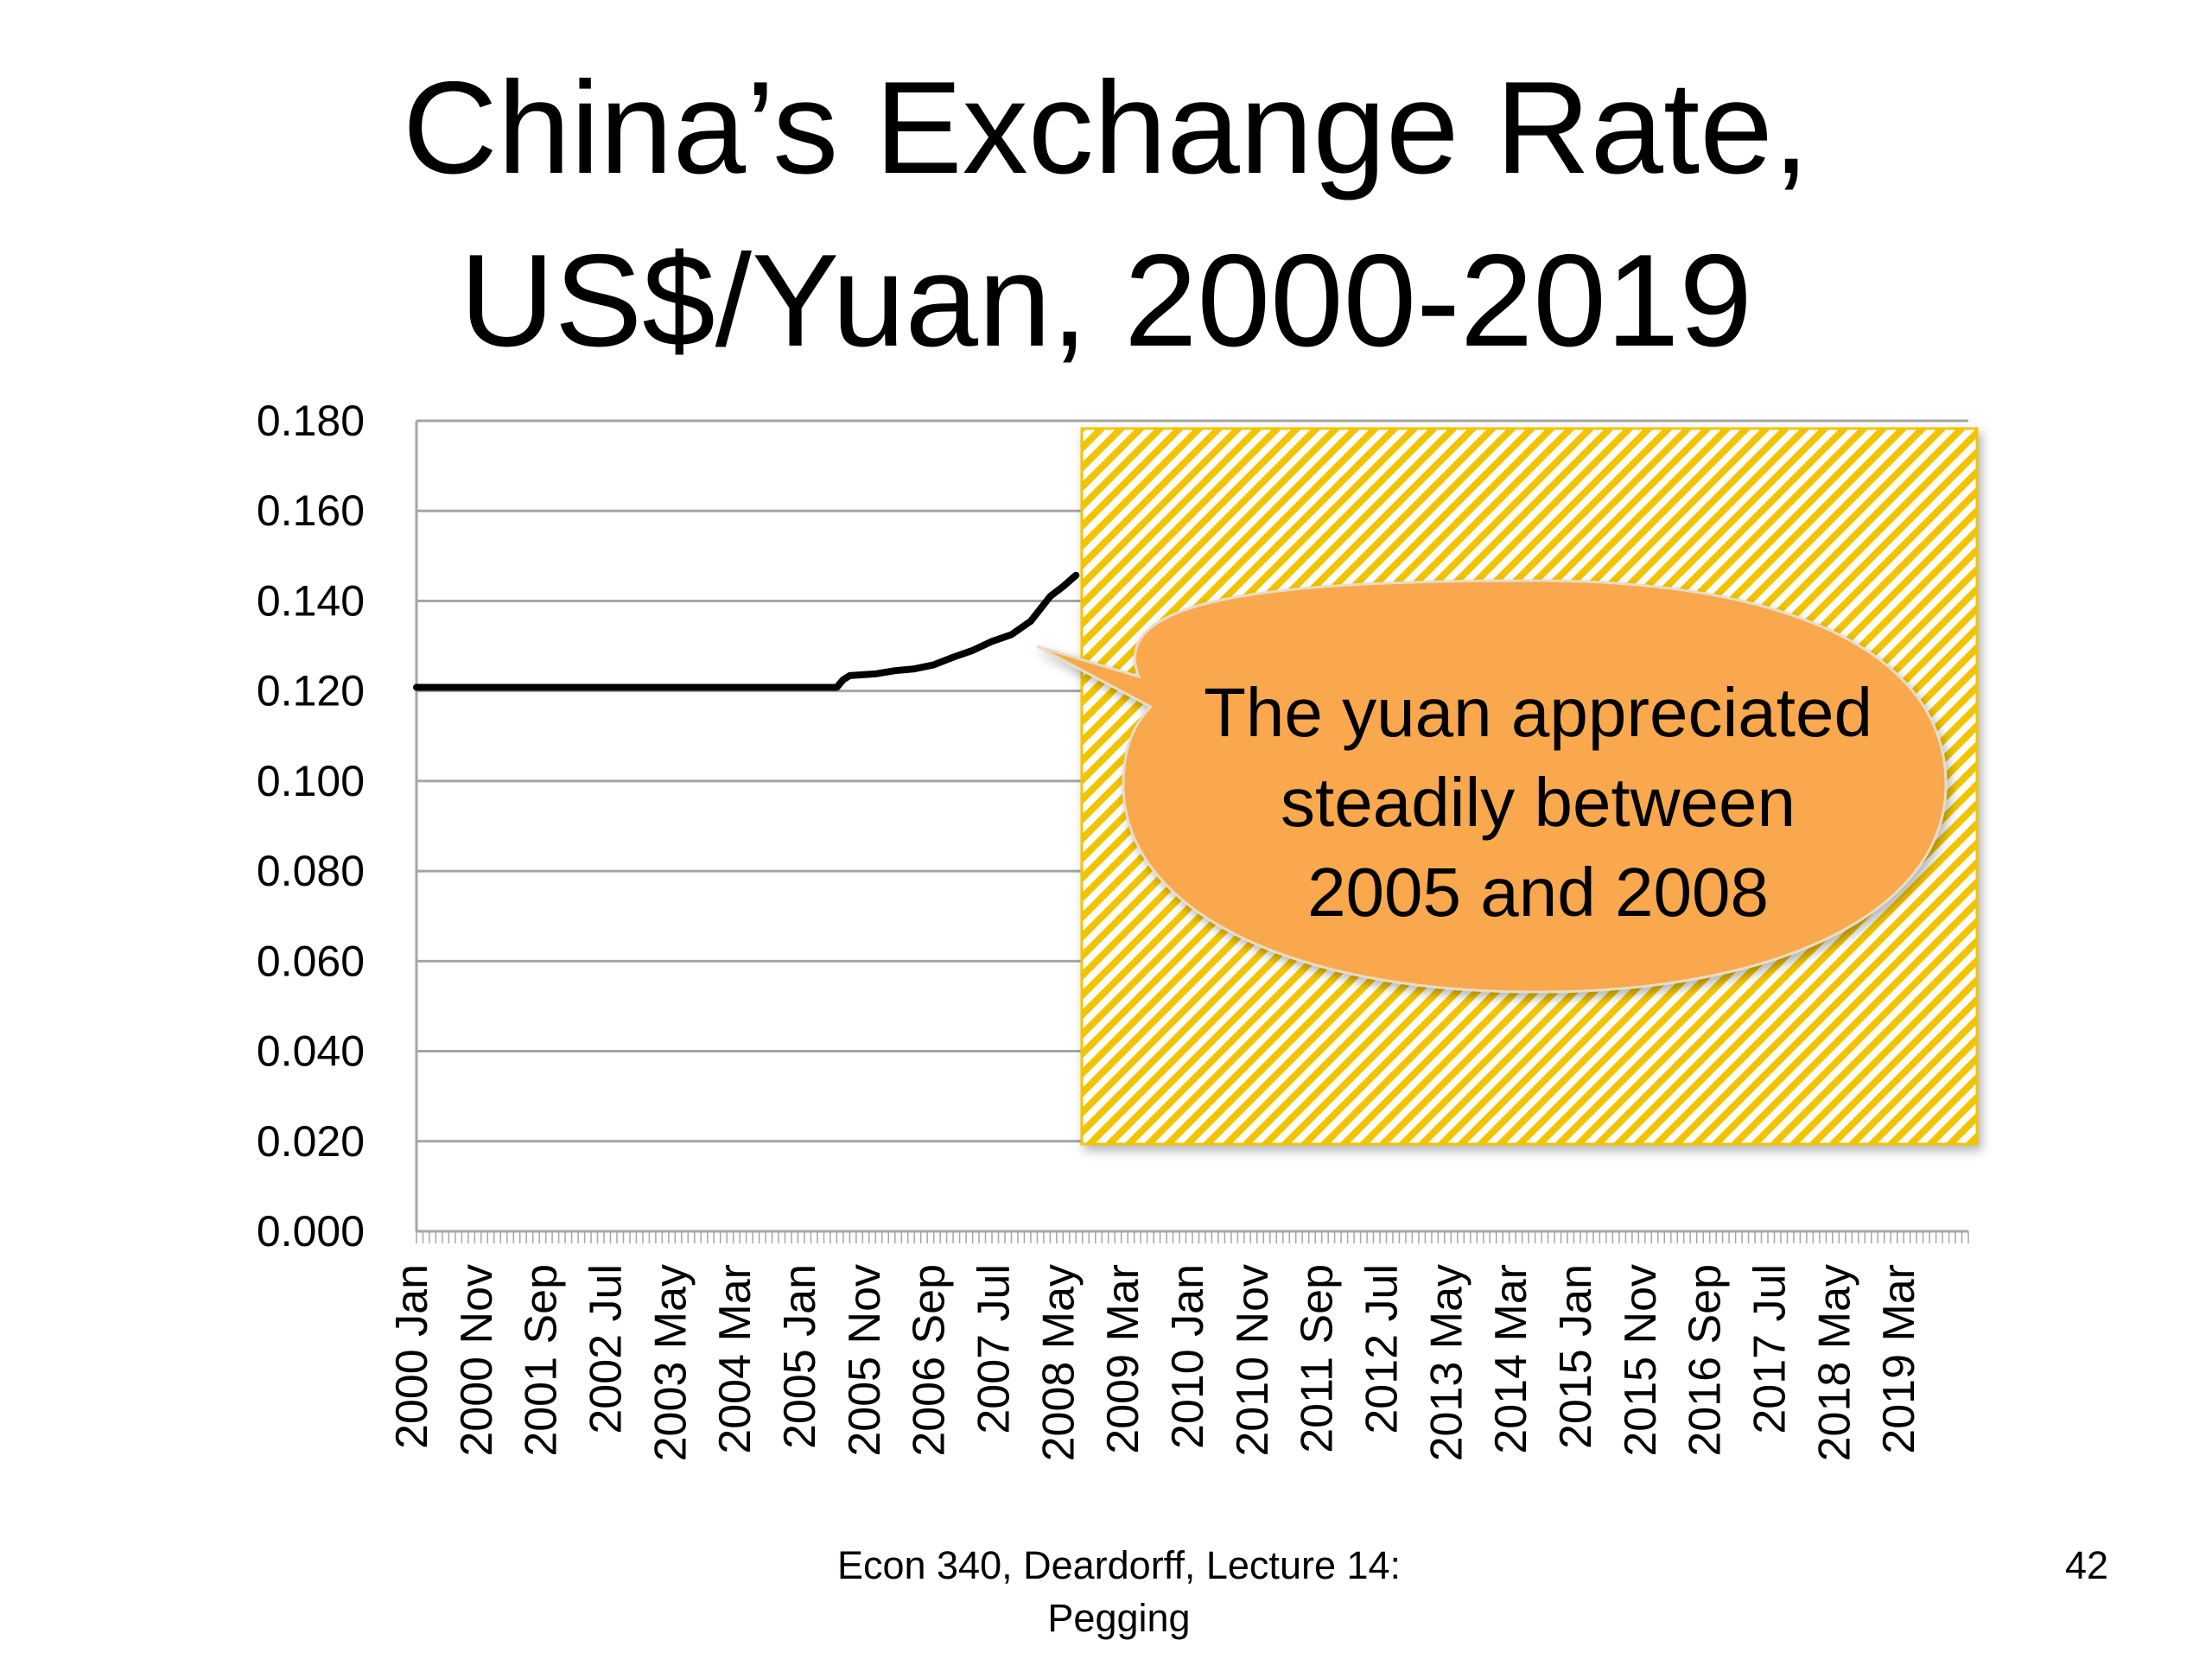 Image resolution: width=2212 pixels, height=1659 pixels. What do you see at coordinates (477, 1360) in the screenshot?
I see `x-tick-label: 2000 Nov` at bounding box center [477, 1360].